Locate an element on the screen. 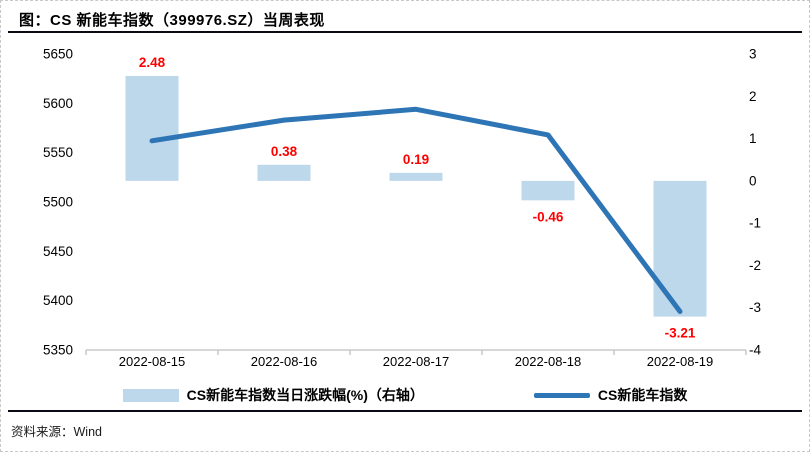 The image size is (810, 452). left-axis-tick-label: 5400 is located at coordinates (58, 300).